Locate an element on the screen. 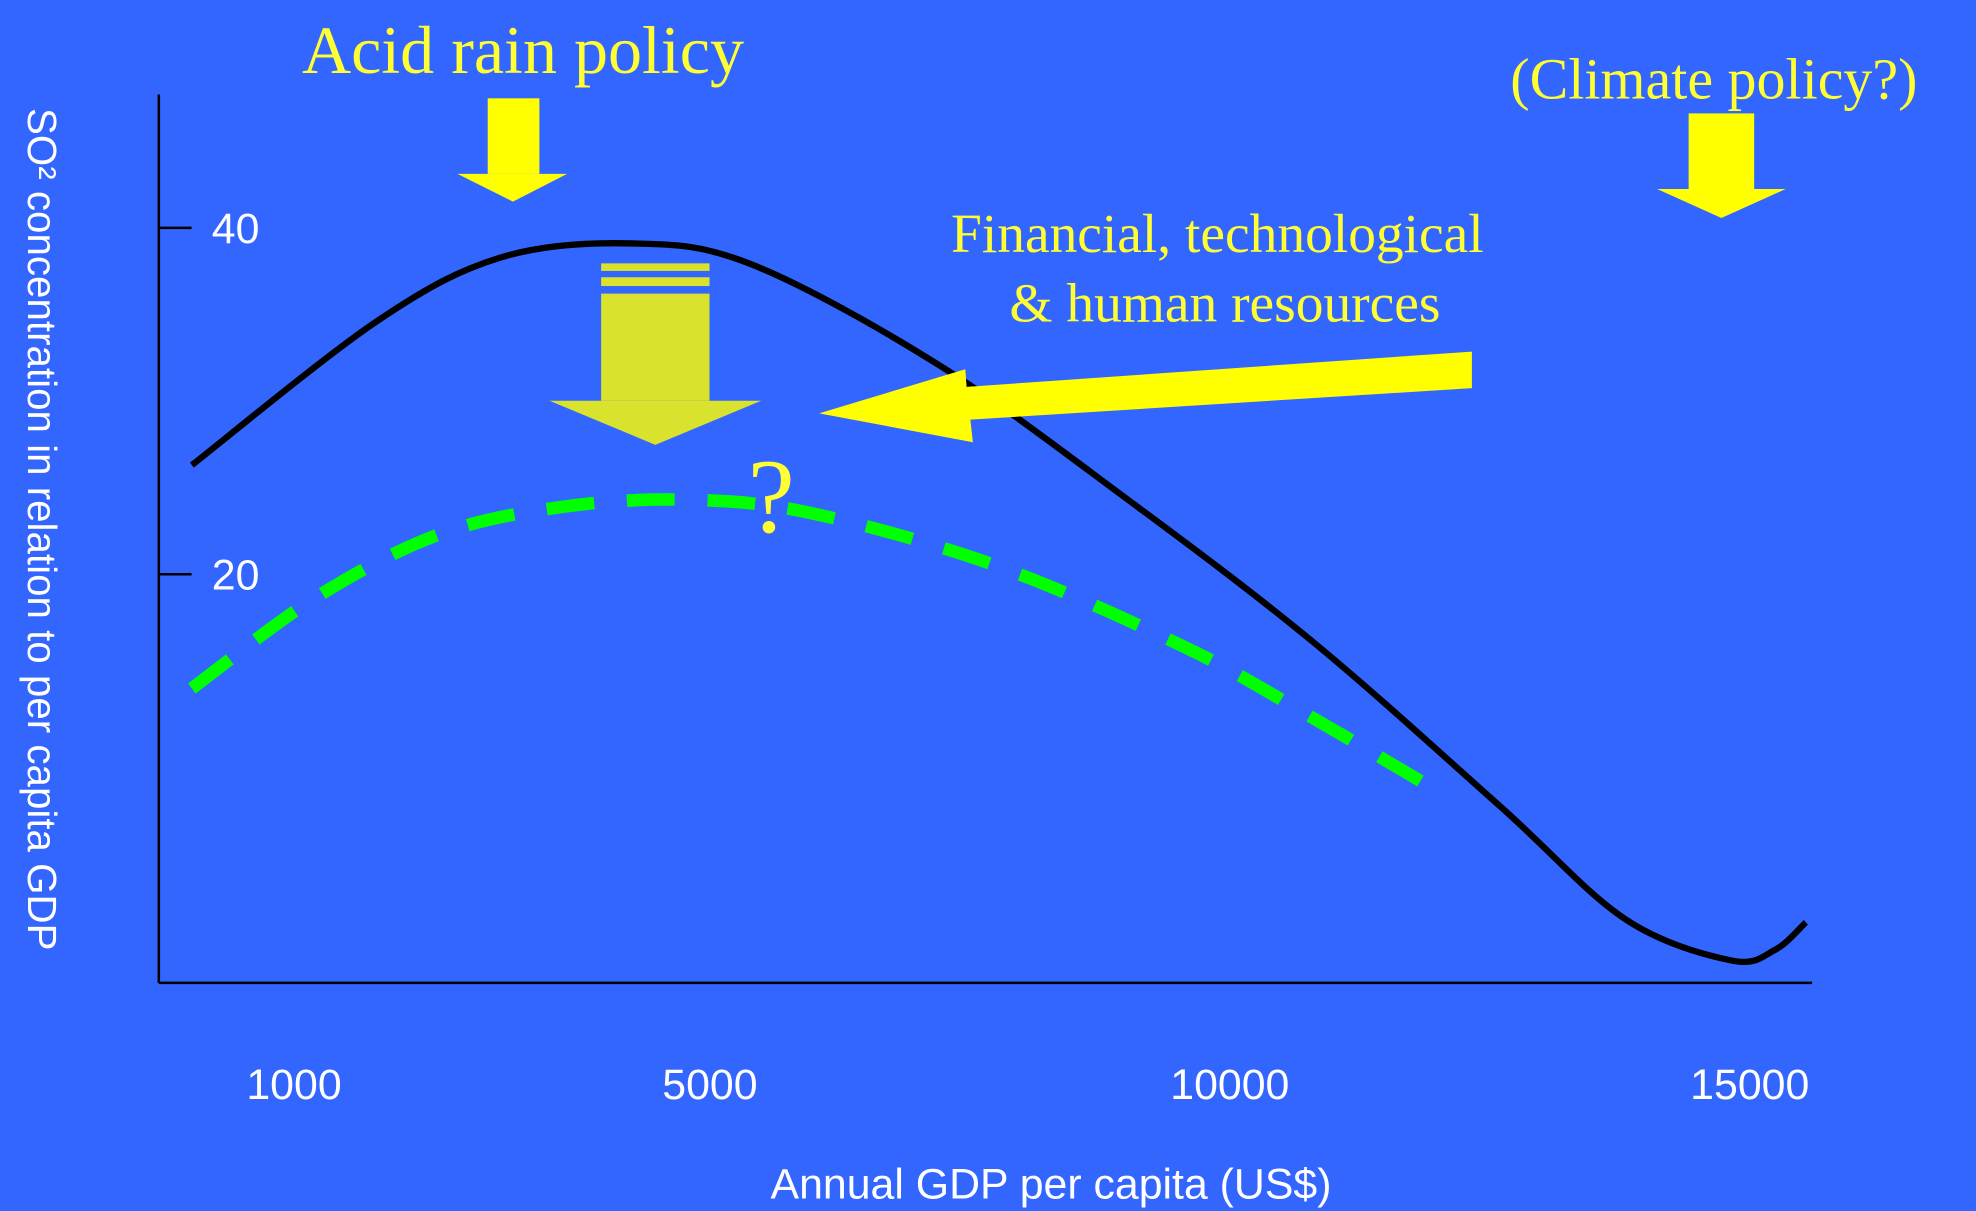  climate-arrow is located at coordinates (1721, 166).